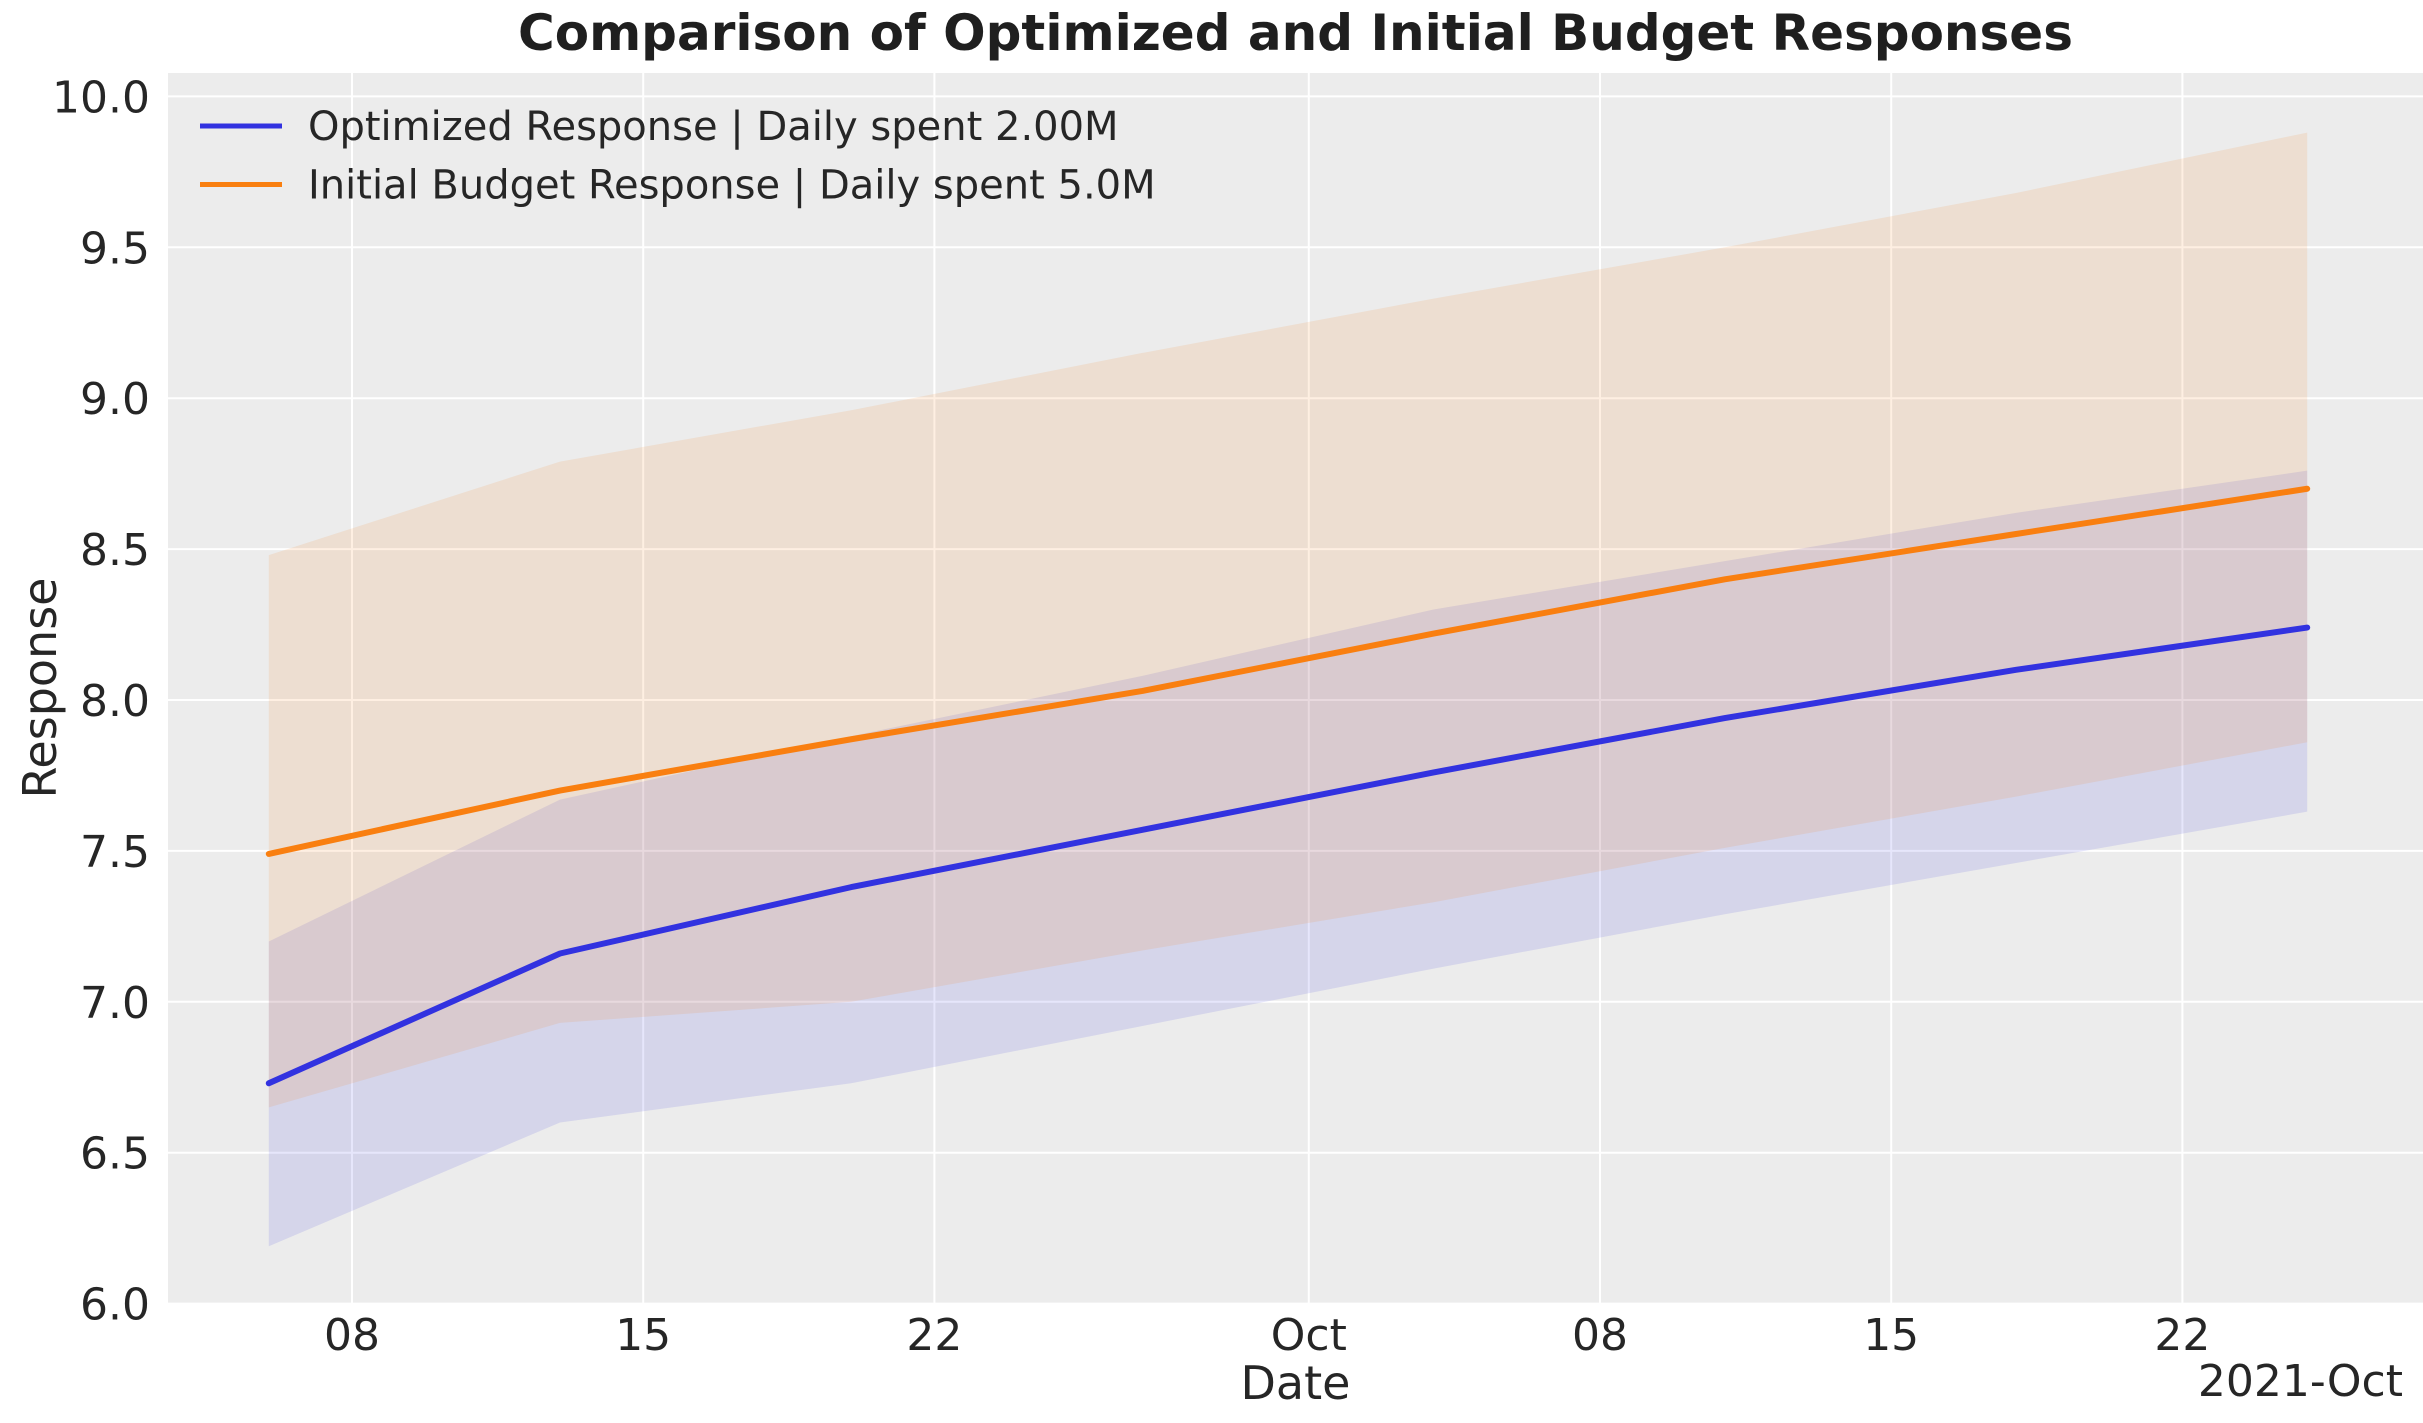 Image resolution: width=2423 pixels, height=1423 pixels. What do you see at coordinates (40, 688) in the screenshot?
I see `y-axis-label: Response` at bounding box center [40, 688].